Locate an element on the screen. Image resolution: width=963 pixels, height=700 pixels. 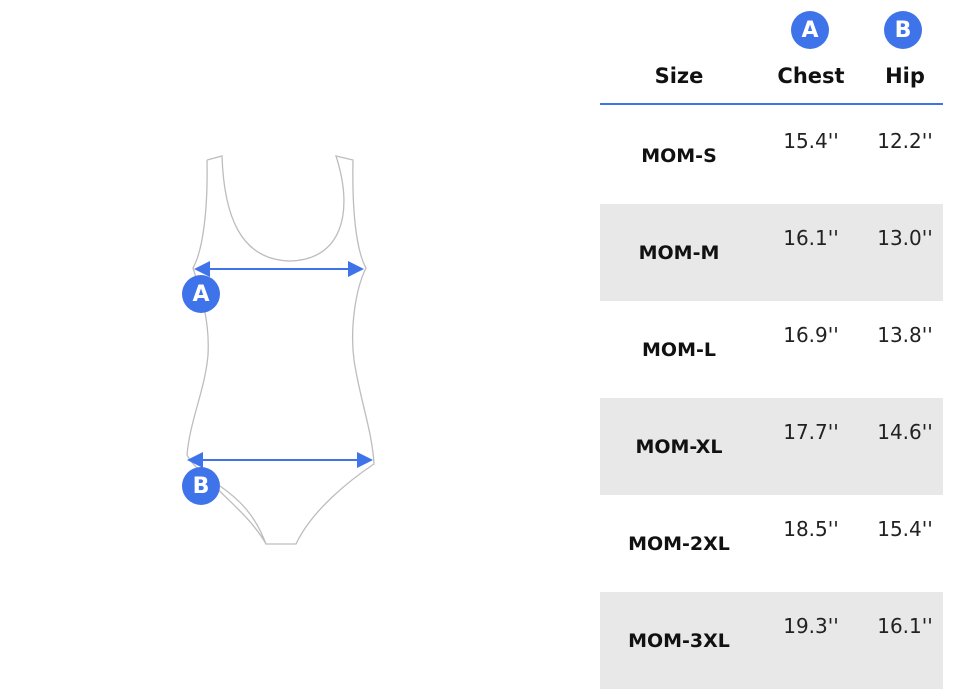
table-row: MOM-L 16.9'' 13.8'' is located at coordinates (771, 349).